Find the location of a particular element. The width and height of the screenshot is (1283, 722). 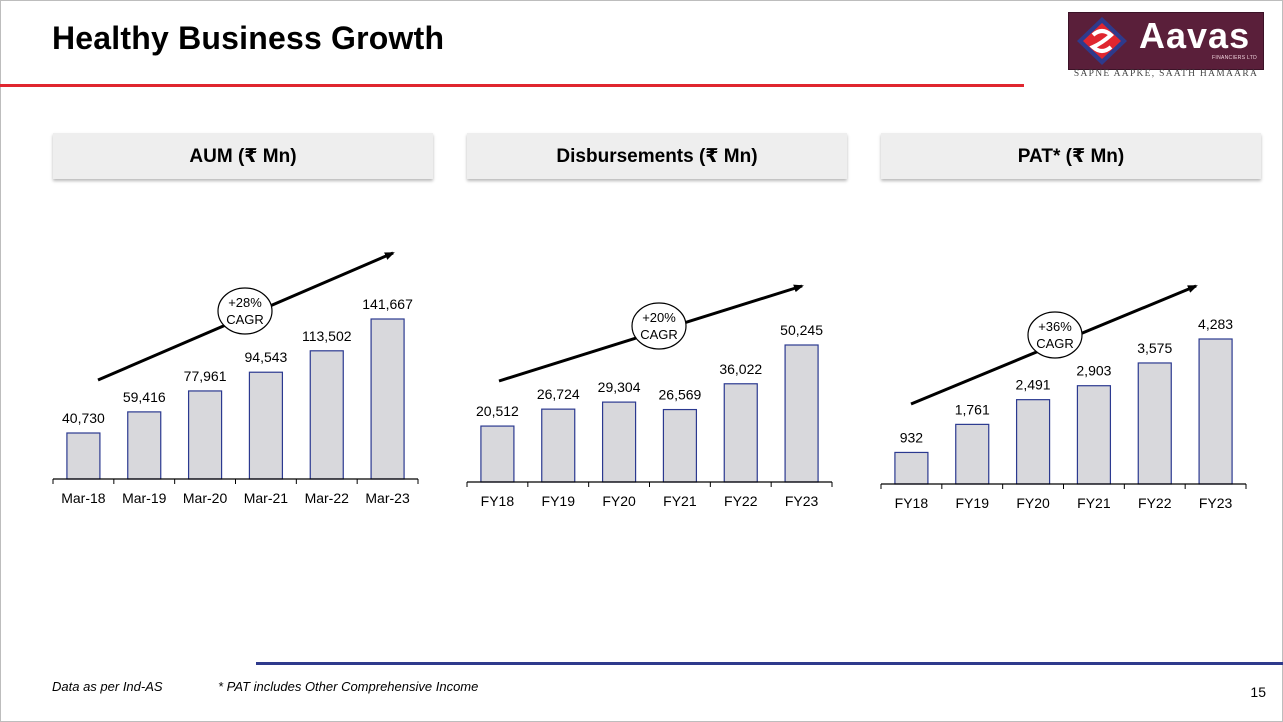

category-label: Mar-19 is located at coordinates (144, 498).